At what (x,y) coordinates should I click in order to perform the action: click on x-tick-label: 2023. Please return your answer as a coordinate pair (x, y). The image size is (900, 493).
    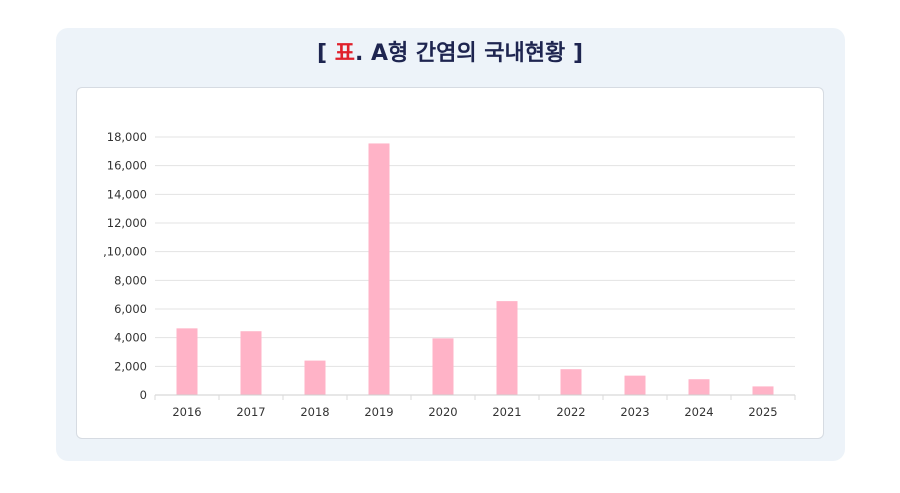
    Looking at the image, I should click on (634, 412).